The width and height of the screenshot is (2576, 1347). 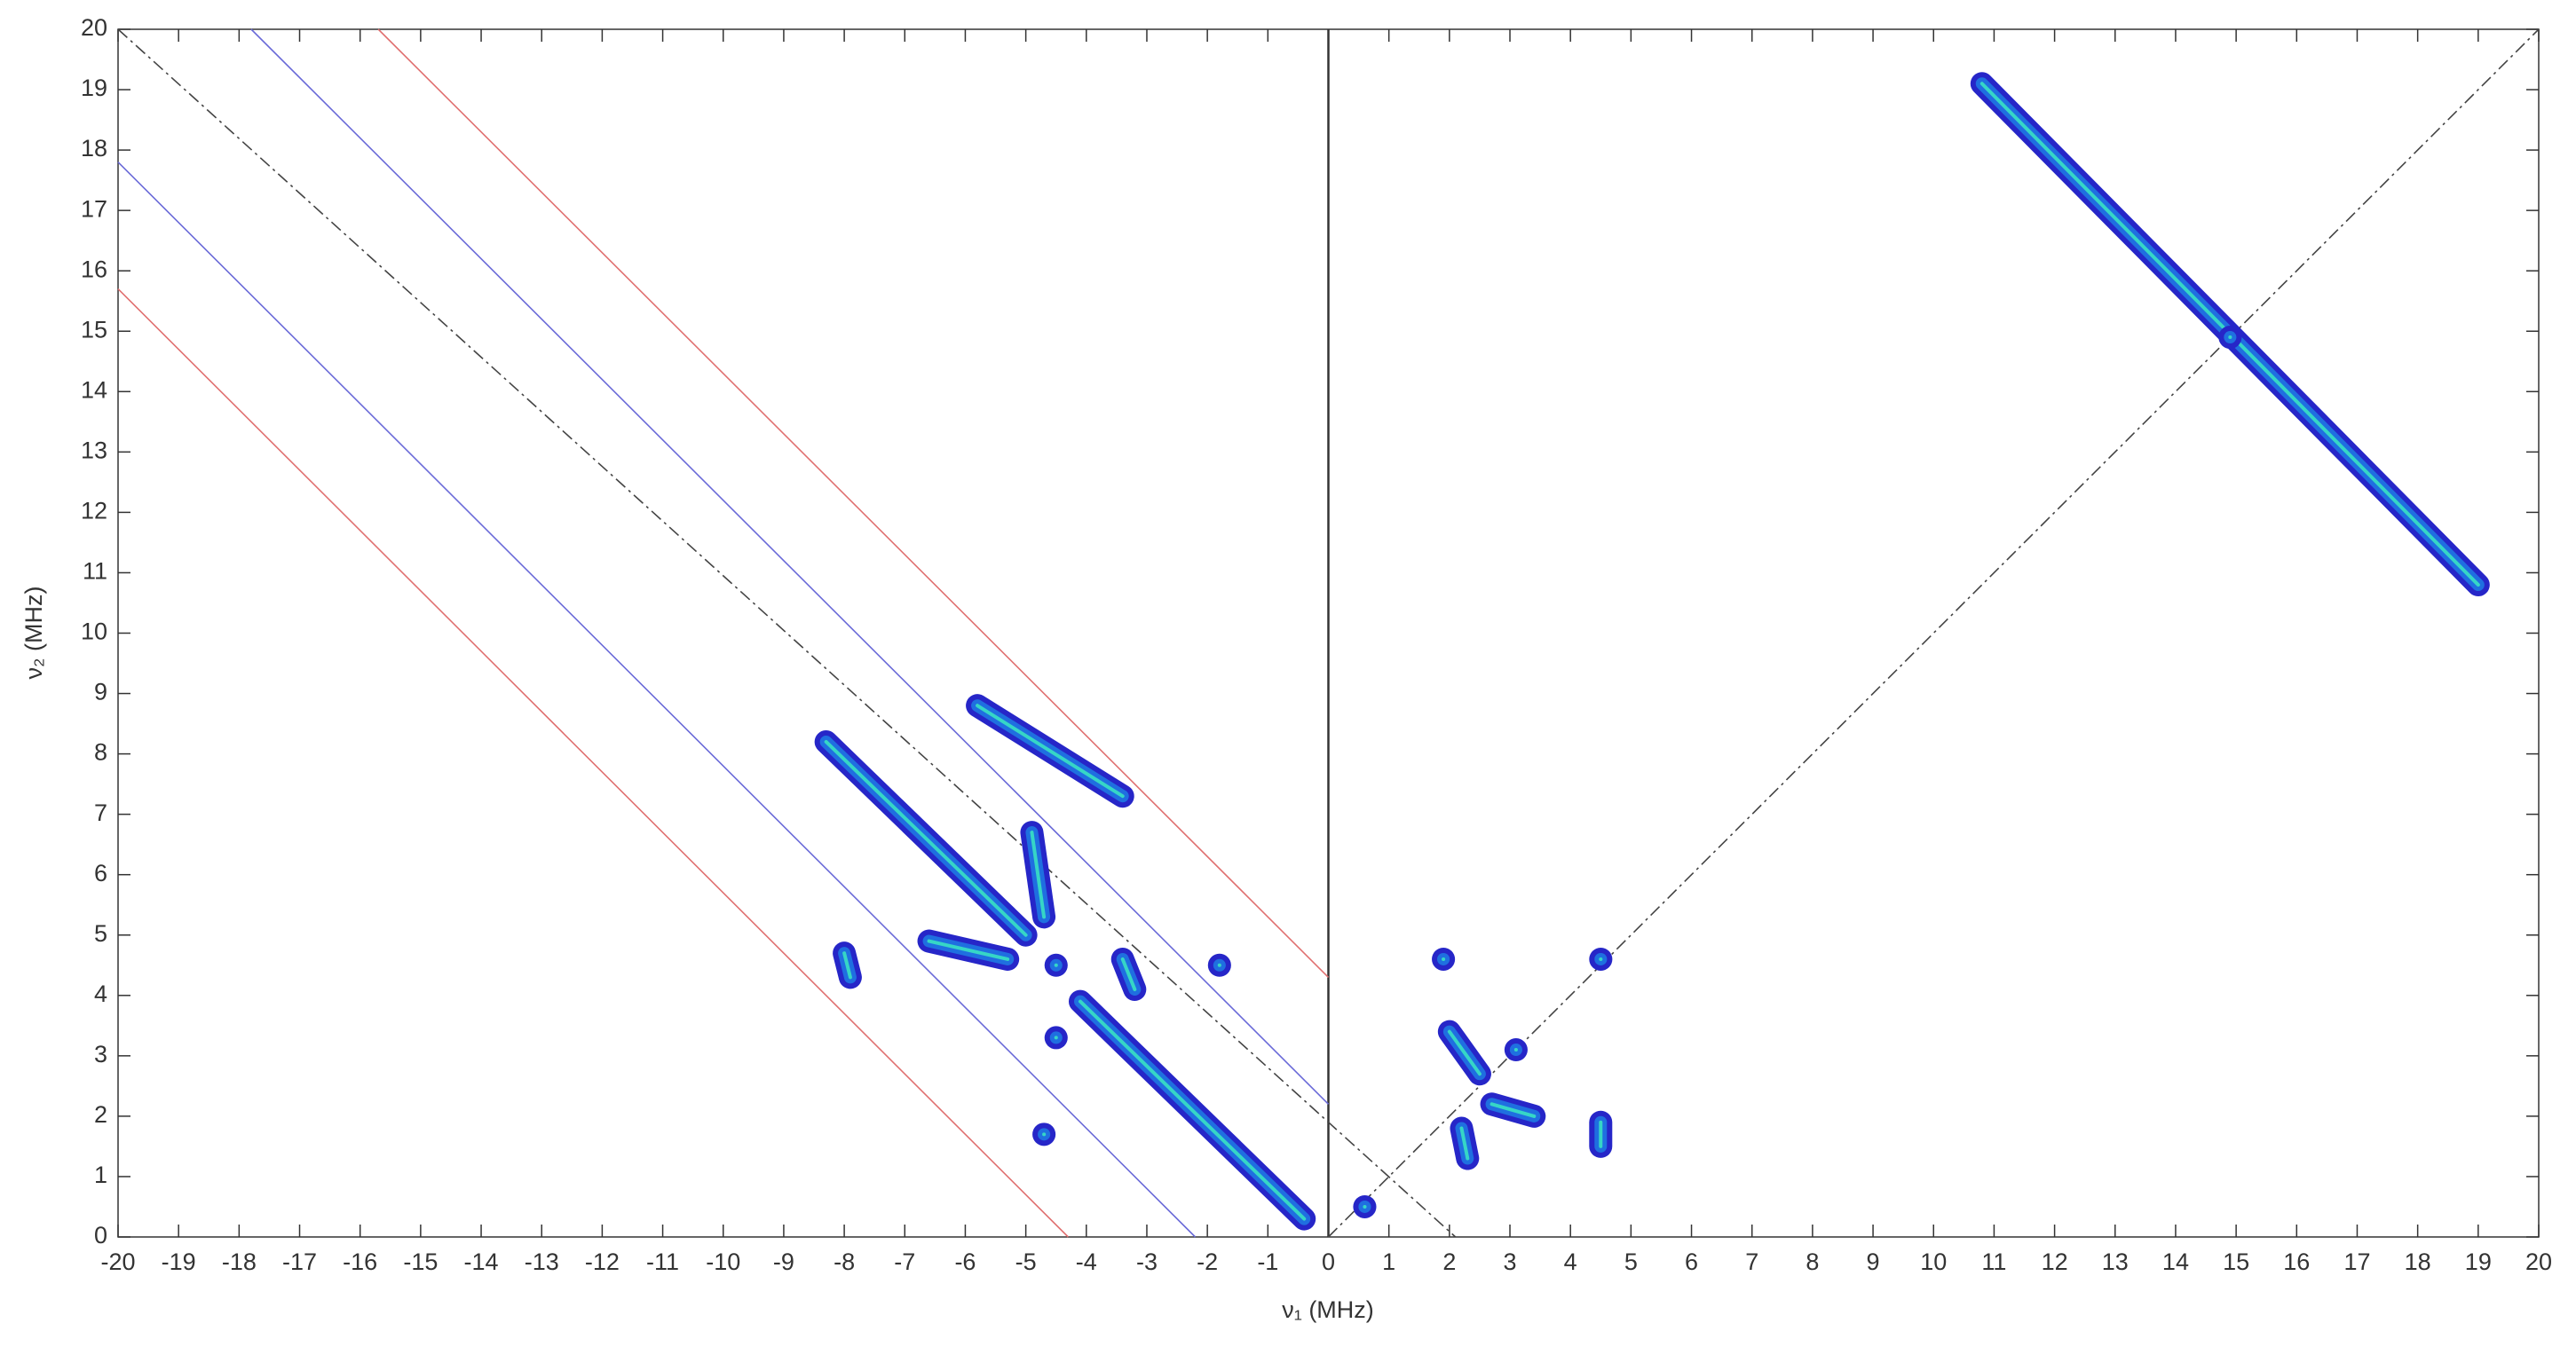 I want to click on x-tick-label: -2, so click(x=1207, y=1262).